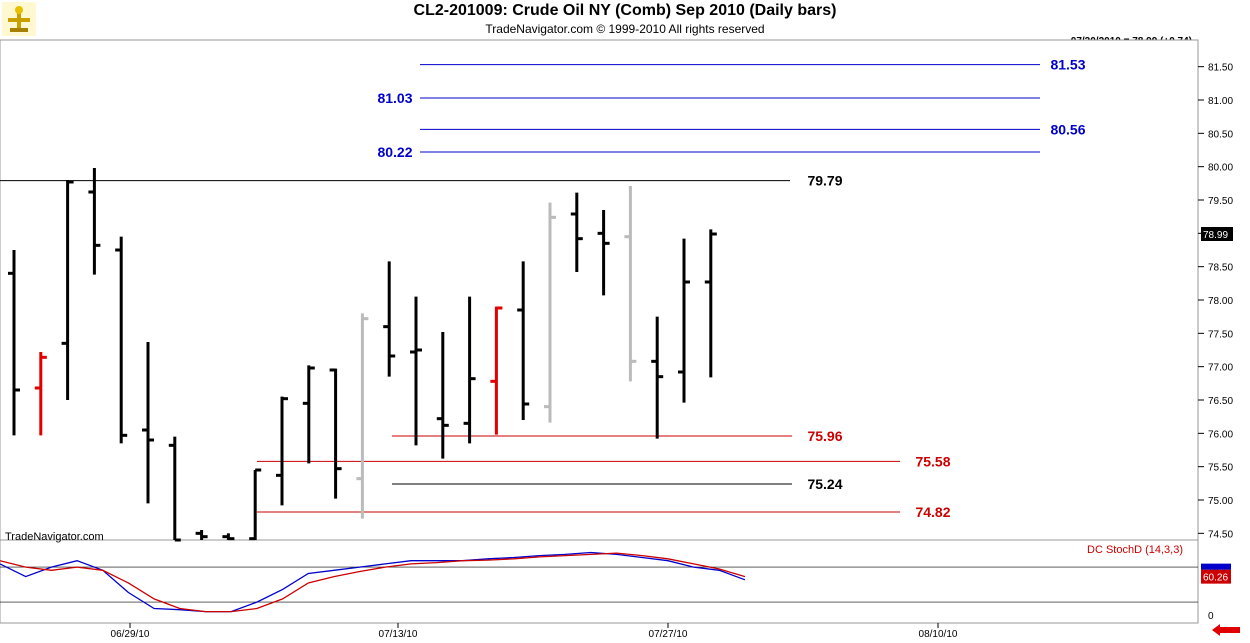 The height and width of the screenshot is (643, 1250). What do you see at coordinates (1226, 630) in the screenshot?
I see `scroll-left-arrow-icon` at bounding box center [1226, 630].